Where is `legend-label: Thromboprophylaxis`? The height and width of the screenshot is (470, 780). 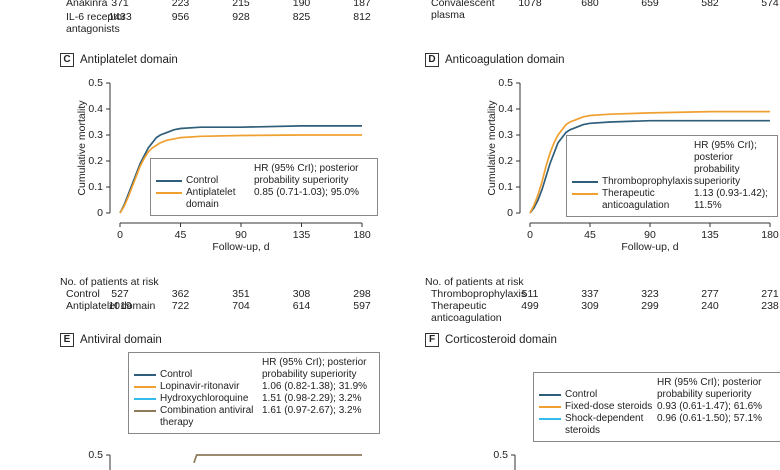 legend-label: Thromboprophylaxis is located at coordinates (647, 181).